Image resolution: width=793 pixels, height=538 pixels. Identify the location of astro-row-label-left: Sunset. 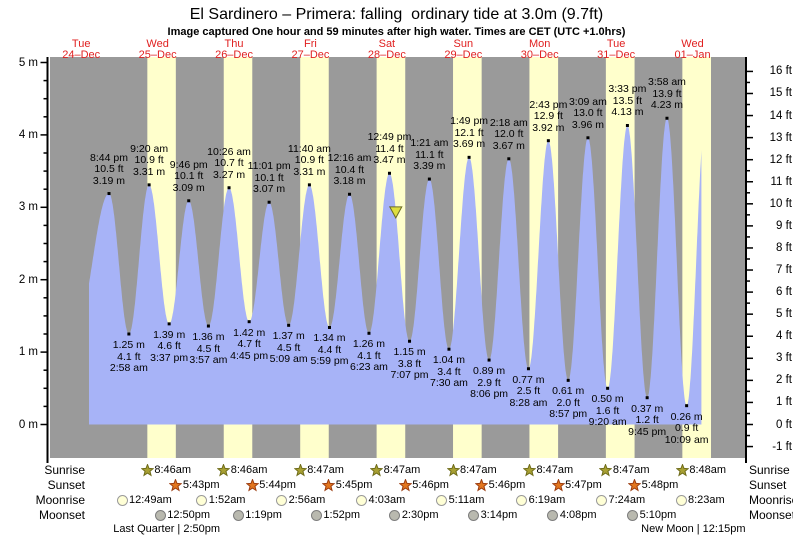
(66, 485).